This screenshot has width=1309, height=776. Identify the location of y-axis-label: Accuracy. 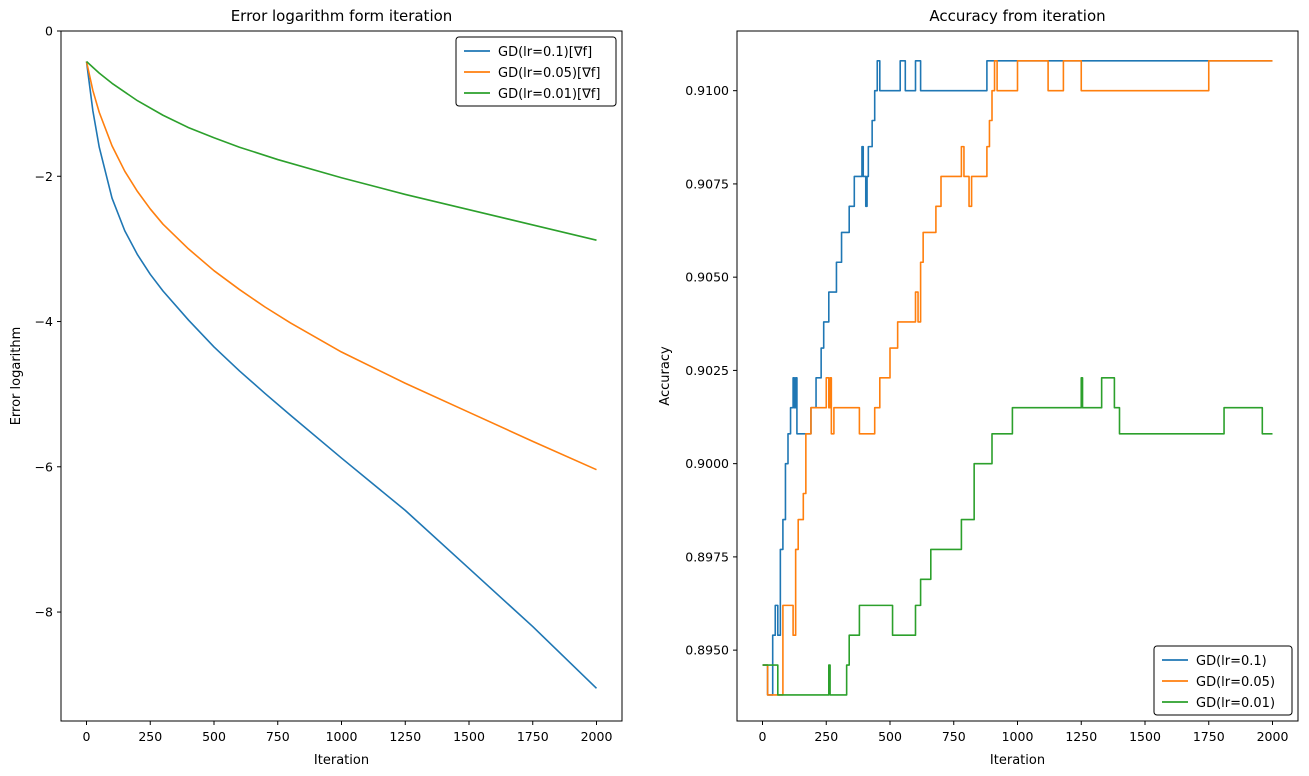
(665, 376).